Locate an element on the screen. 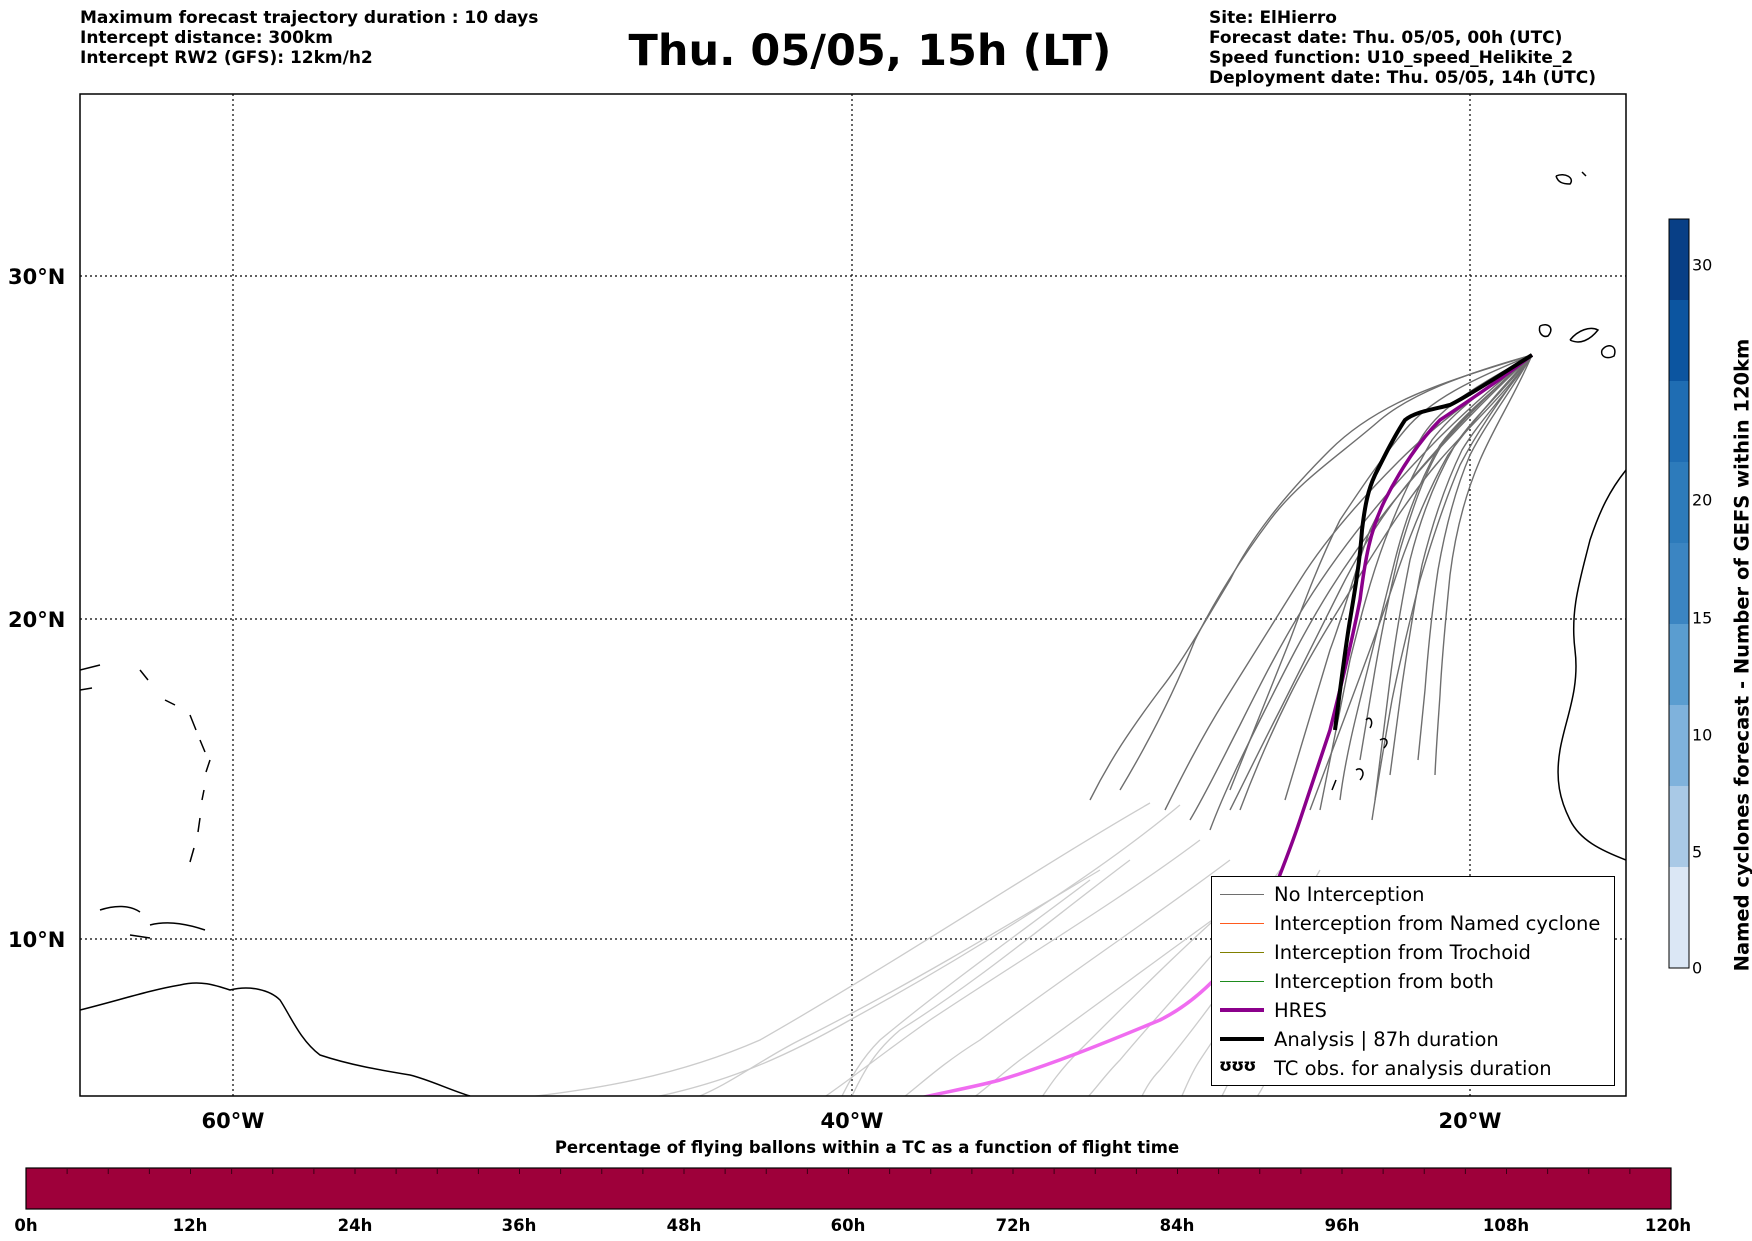 The height and width of the screenshot is (1241, 1752). legend-label: TC obs. for analysis duration is located at coordinates (1413, 1068).